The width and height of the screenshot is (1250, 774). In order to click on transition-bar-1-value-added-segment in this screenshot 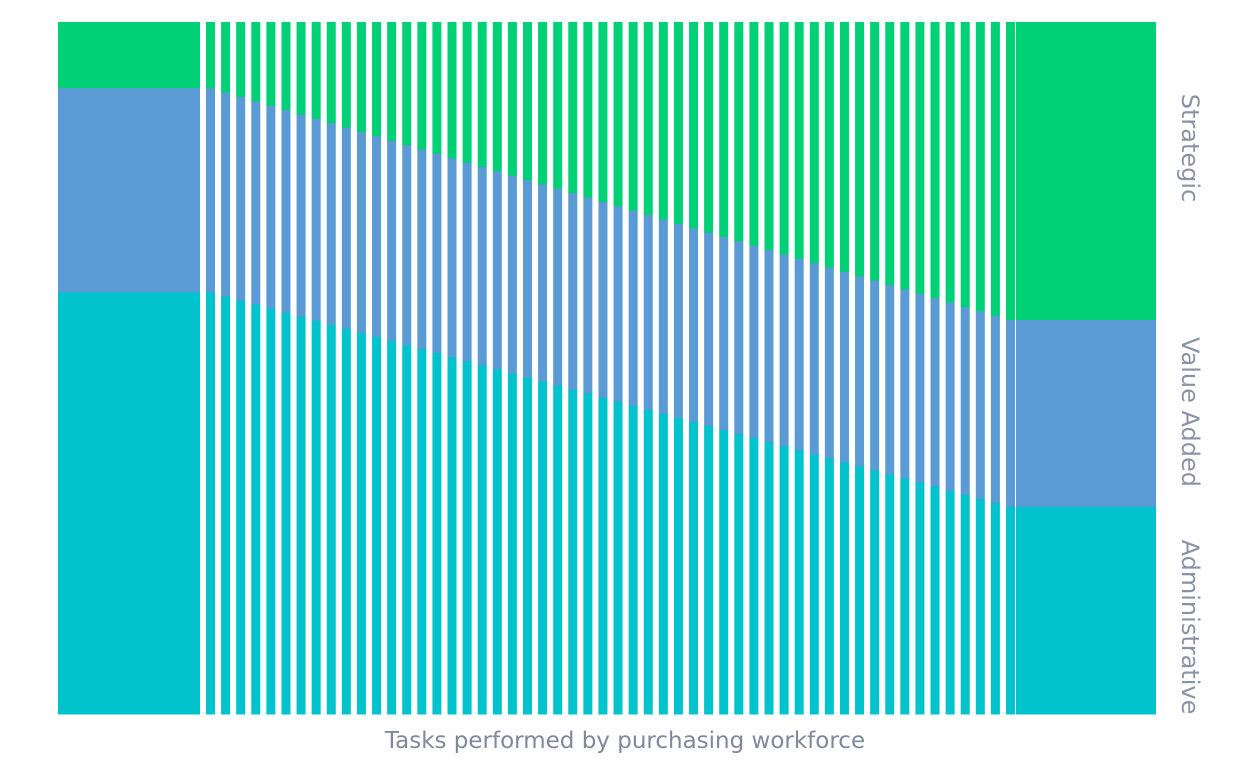, I will do `click(210, 190)`.